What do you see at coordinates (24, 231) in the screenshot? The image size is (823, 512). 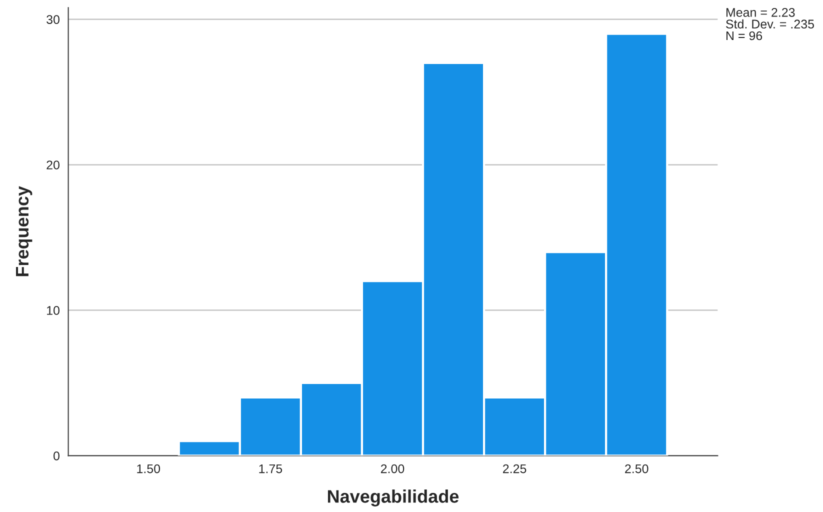 I see `y-axis-title: Frequency` at bounding box center [24, 231].